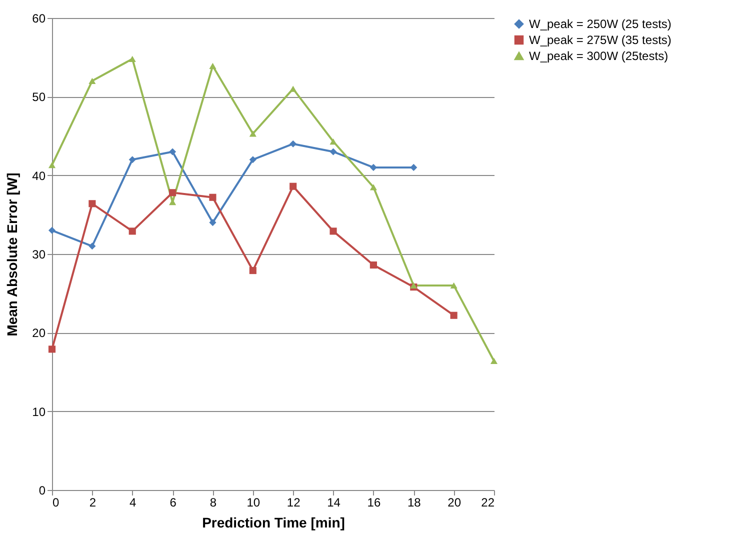 The image size is (745, 558). I want to click on y-tick-label: 60, so click(39, 19).